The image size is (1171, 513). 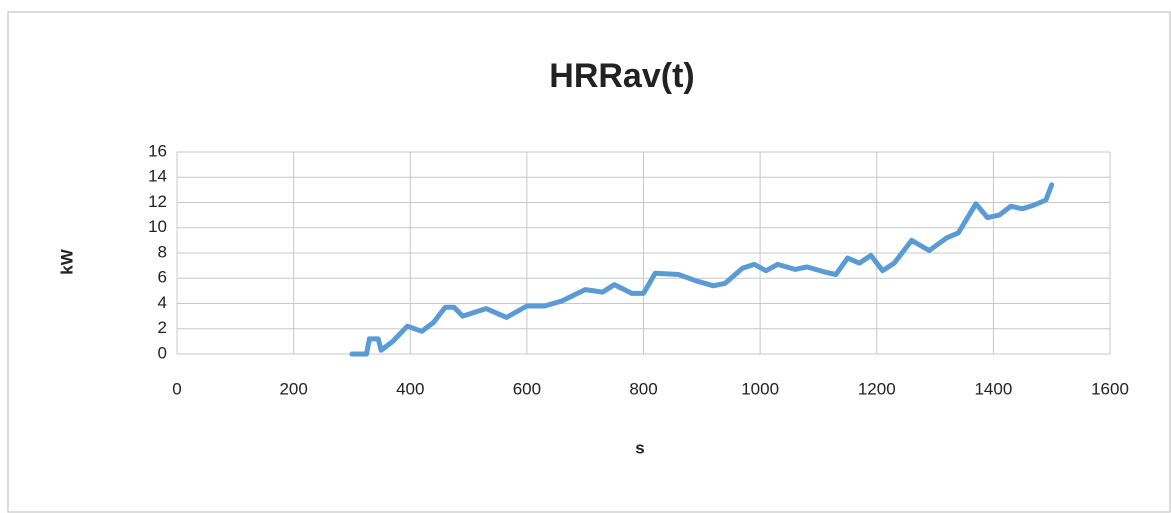 I want to click on y-tick-label: 6, so click(x=162, y=277).